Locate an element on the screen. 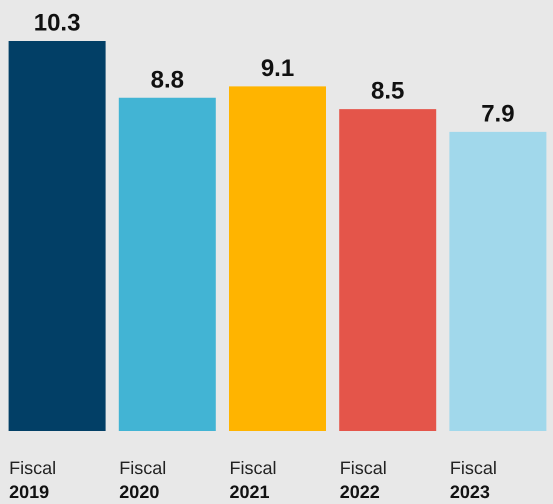 This screenshot has height=504, width=553. x-tick-label: Fiscal 2021 is located at coordinates (253, 480).